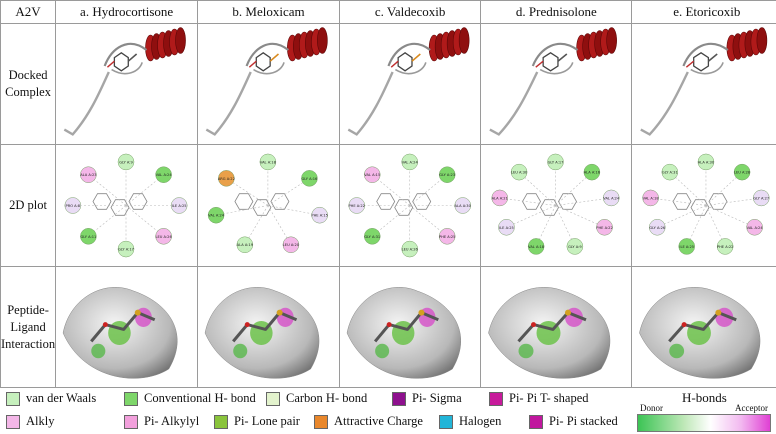 This screenshot has height=434, width=776. Describe the element at coordinates (480, 421) in the screenshot. I see `legend-label: Halogen` at that location.